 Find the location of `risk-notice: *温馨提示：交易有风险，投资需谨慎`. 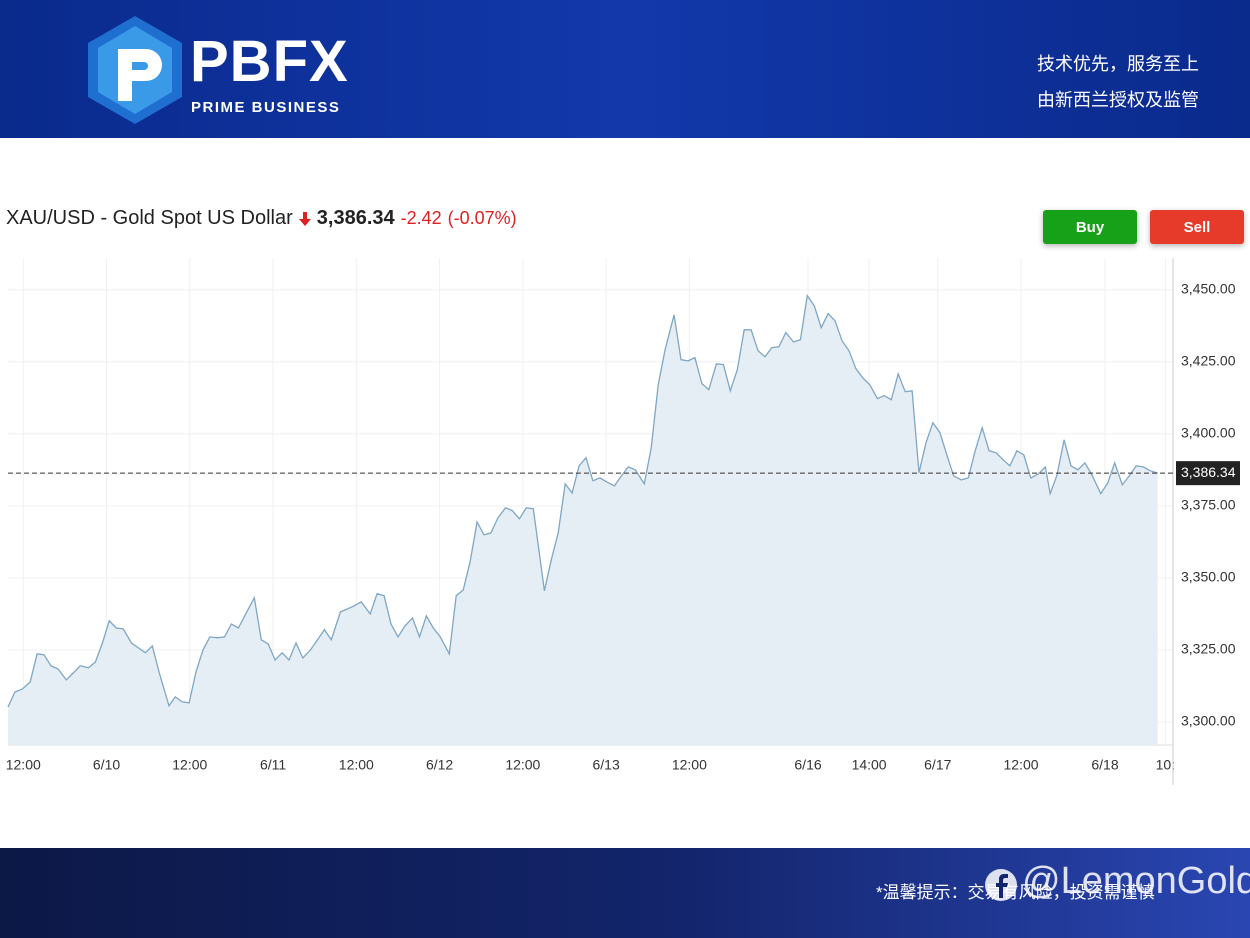

risk-notice: *温馨提示：交易有风险，投资需谨慎 is located at coordinates (1015, 892).